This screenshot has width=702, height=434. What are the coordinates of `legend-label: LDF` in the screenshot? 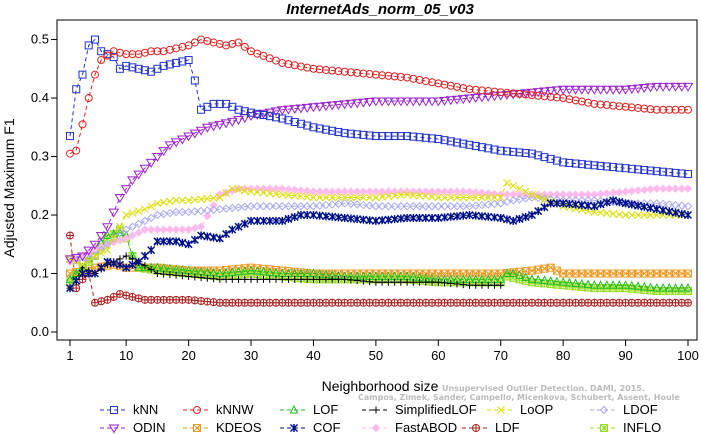 It's located at (507, 427).